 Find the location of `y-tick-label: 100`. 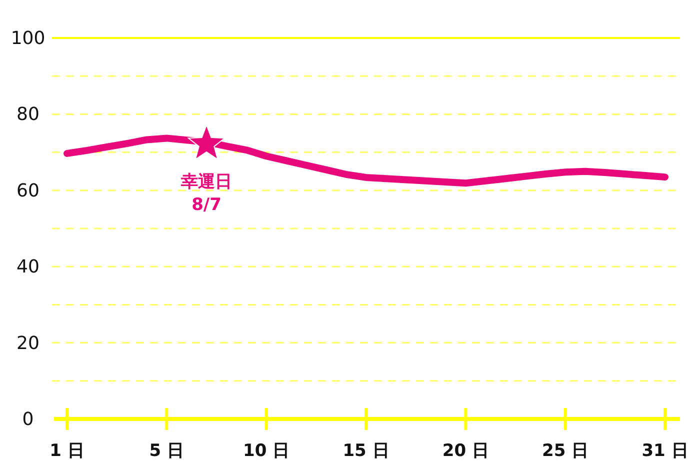

y-tick-label: 100 is located at coordinates (28, 38).